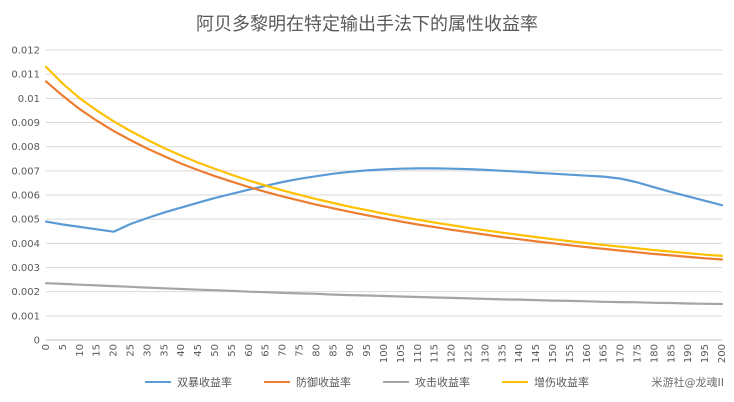  Describe the element at coordinates (671, 353) in the screenshot. I see `x-tick-label: 185` at that location.